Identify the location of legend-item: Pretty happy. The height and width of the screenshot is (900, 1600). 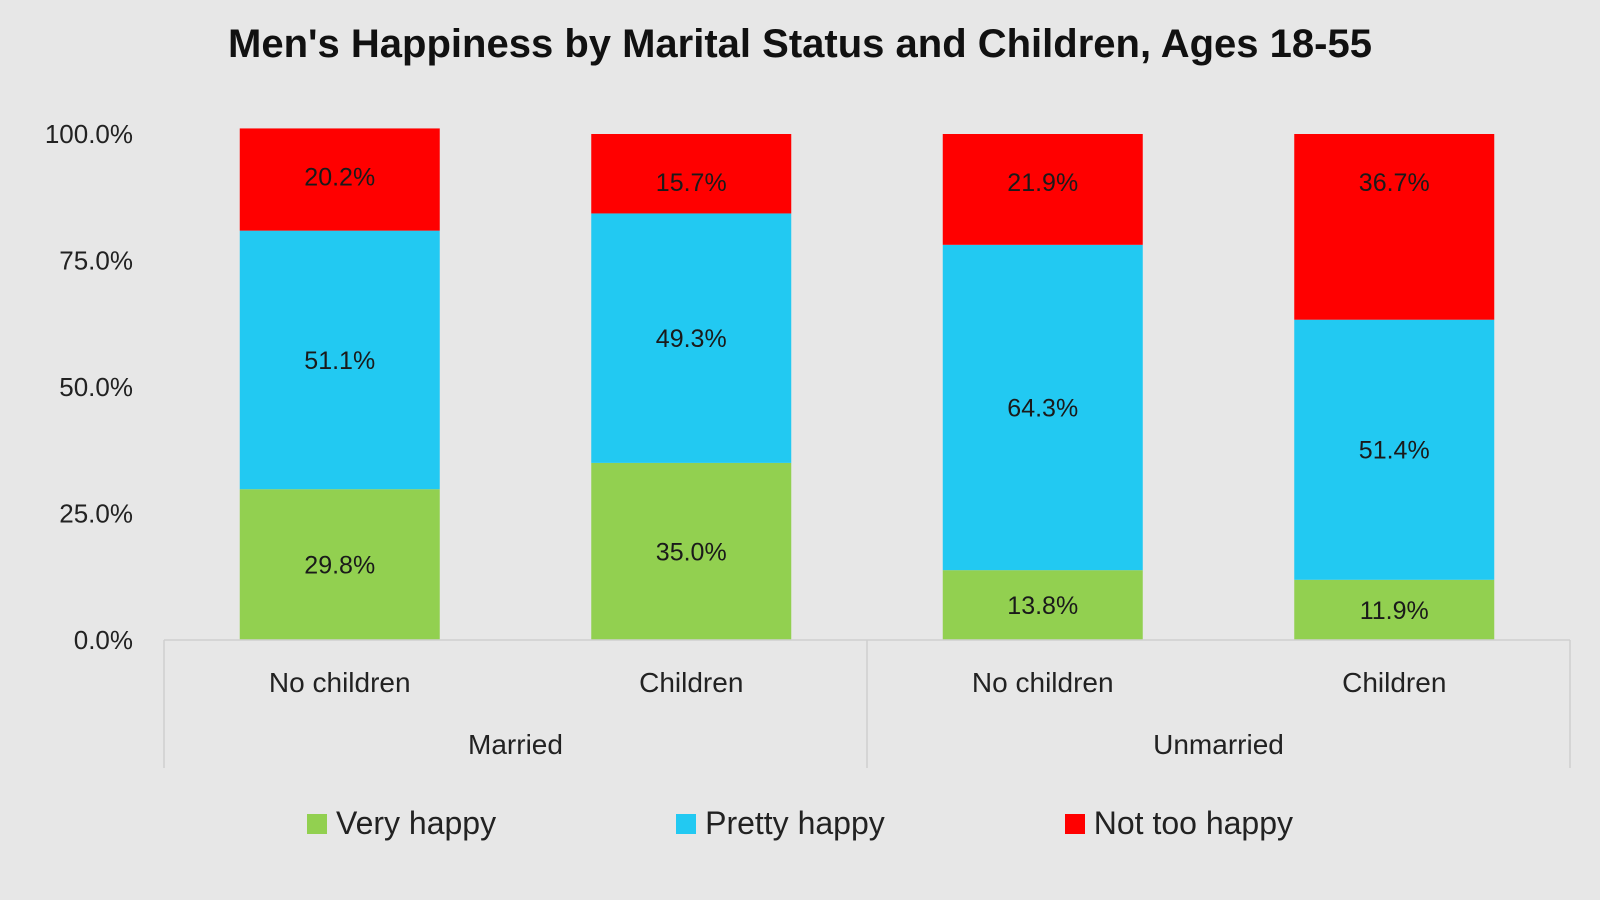
(780, 823).